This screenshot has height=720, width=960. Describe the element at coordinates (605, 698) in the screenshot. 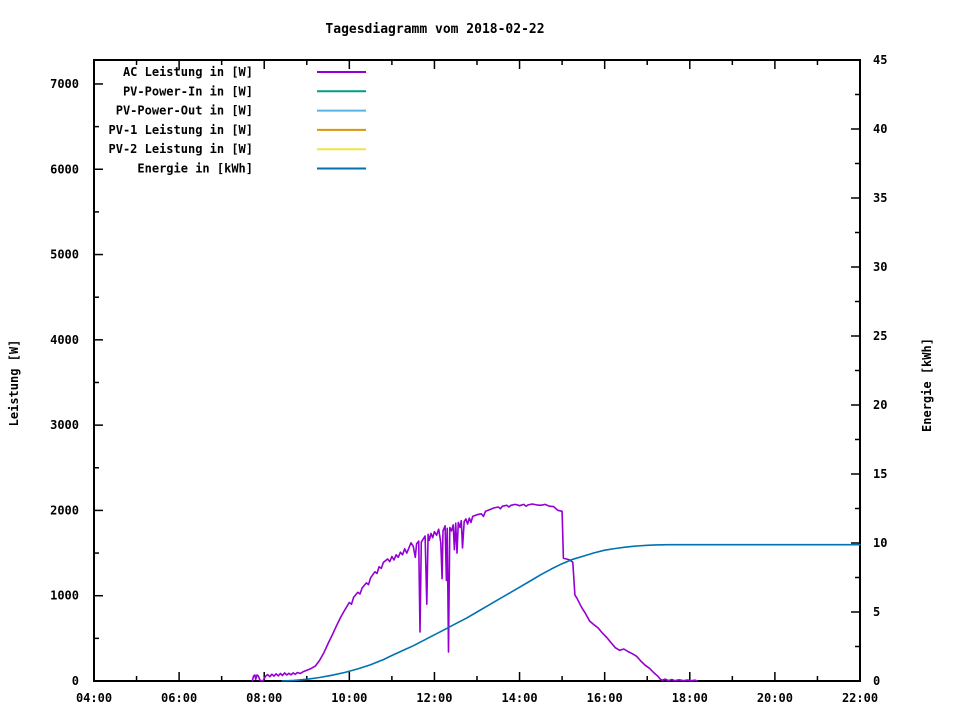

I see `x-tick-label: 16:00` at that location.